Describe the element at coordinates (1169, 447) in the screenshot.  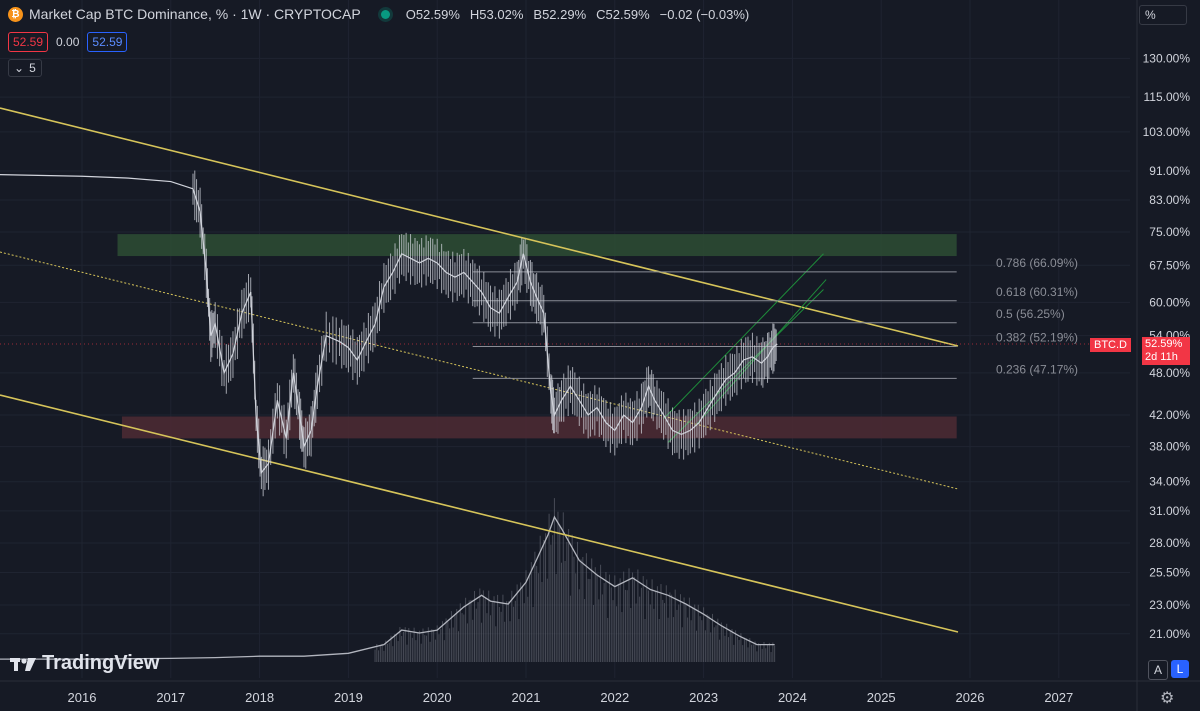
I see `y-tick-label: 38.00%` at that location.